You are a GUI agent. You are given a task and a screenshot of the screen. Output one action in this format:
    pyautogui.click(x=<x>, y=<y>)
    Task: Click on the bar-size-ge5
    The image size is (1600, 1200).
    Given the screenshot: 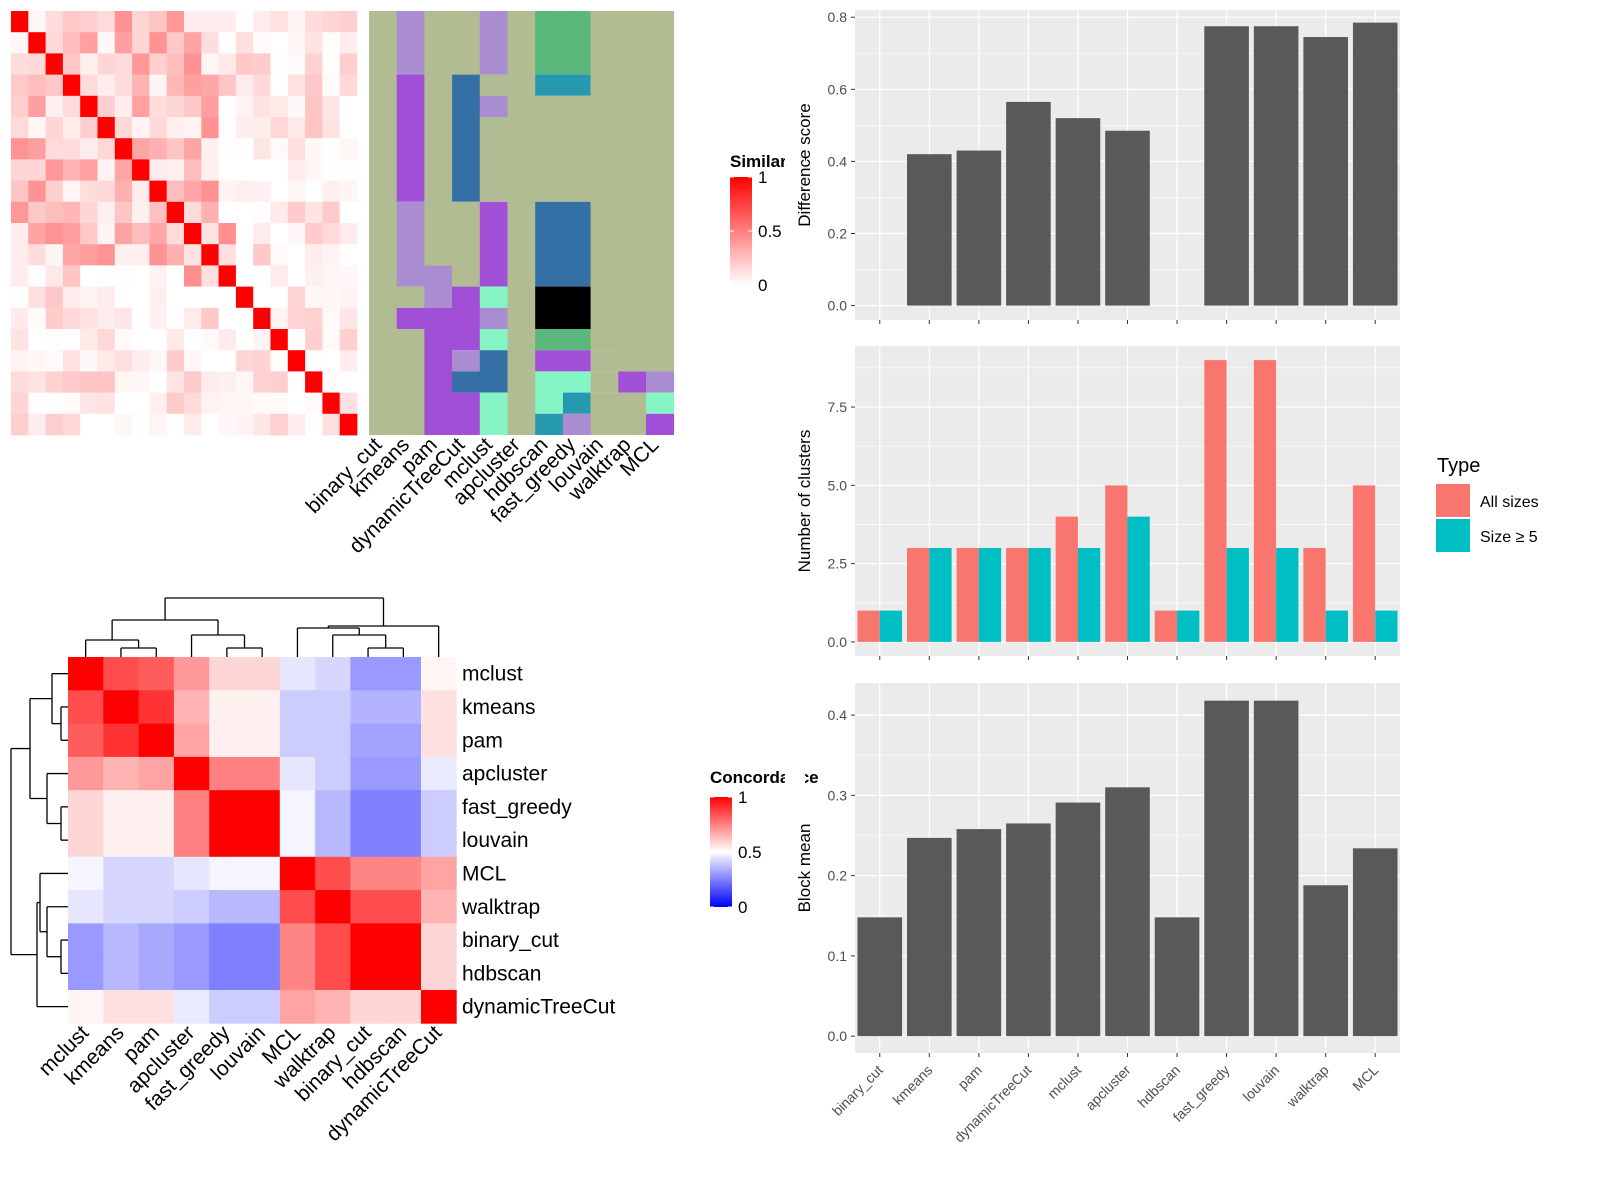 What is the action you would take?
    pyautogui.click(x=940, y=594)
    